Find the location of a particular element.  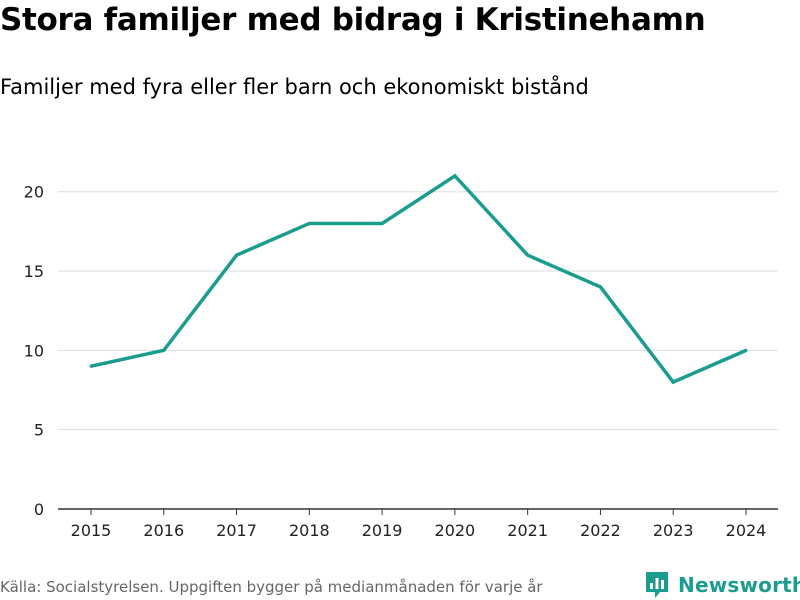

y-tick-label: 0 is located at coordinates (39, 509).